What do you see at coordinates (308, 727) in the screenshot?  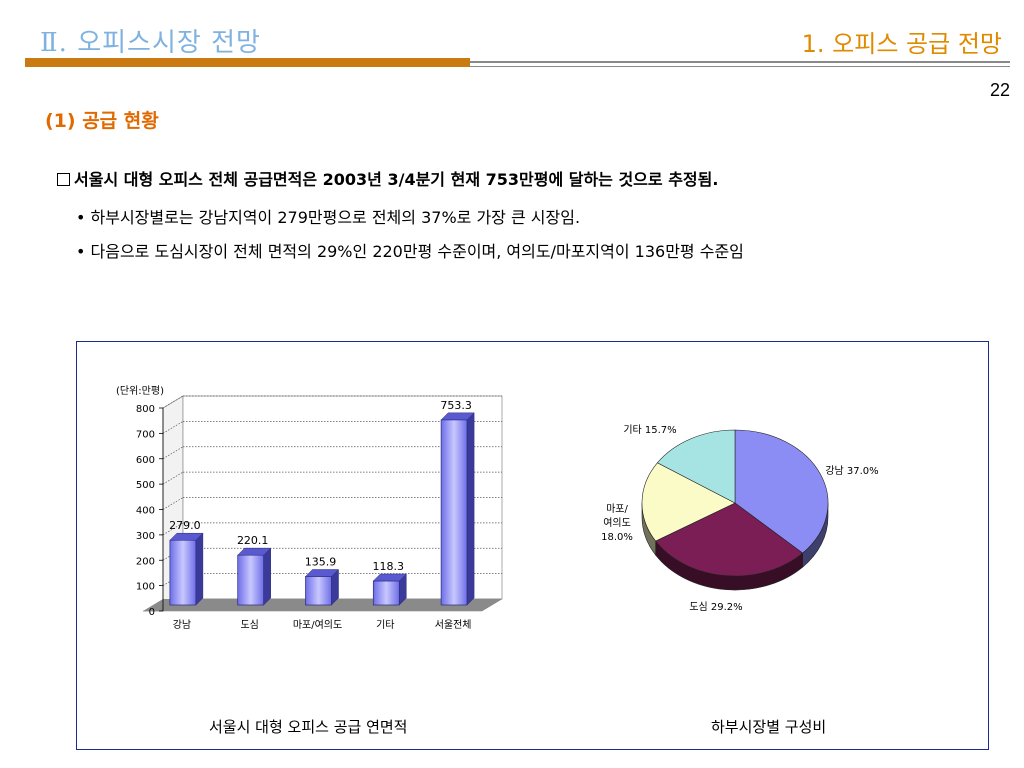 I see `bar-chart-caption: 서울시 대형 오피스 공급 연면적` at bounding box center [308, 727].